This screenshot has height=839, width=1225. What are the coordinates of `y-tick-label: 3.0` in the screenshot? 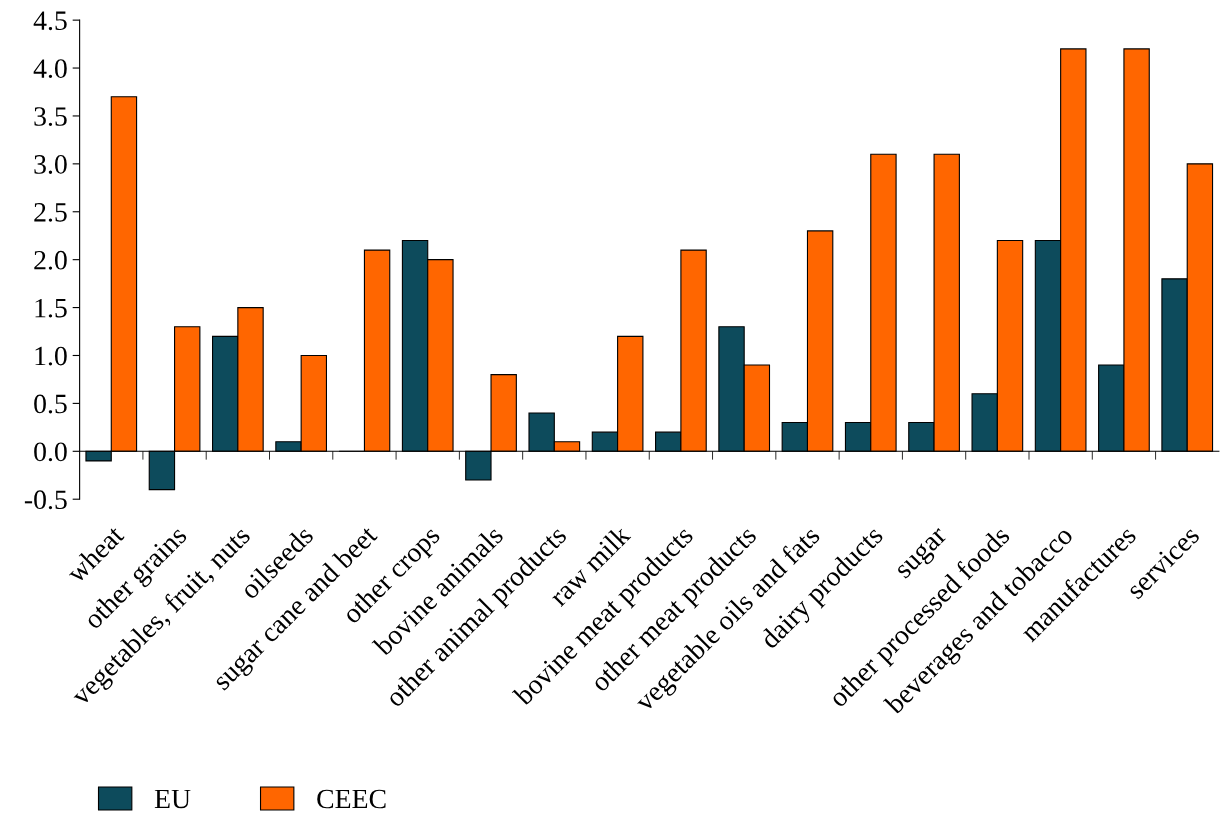 It's located at (50, 164).